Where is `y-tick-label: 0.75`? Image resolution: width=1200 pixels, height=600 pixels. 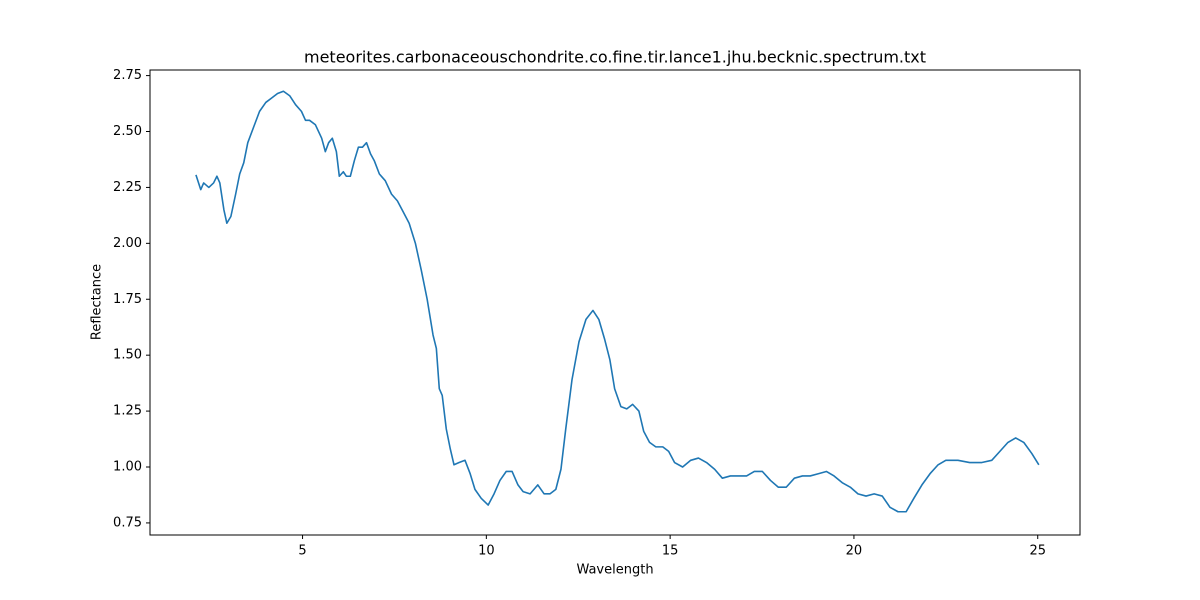 y-tick-label: 0.75 is located at coordinates (127, 522).